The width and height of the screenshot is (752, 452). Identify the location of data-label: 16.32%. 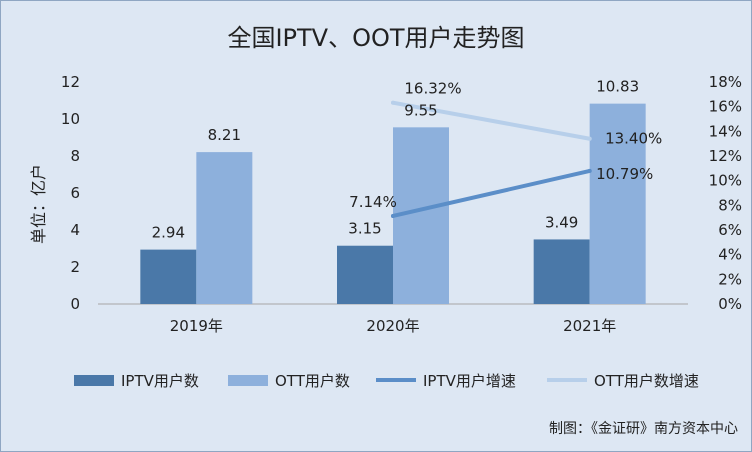
(432, 89).